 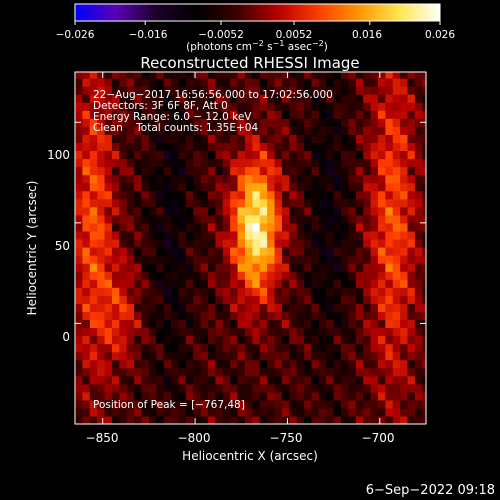 What do you see at coordinates (378, 438) in the screenshot?
I see `x-tick-label: −700` at bounding box center [378, 438].